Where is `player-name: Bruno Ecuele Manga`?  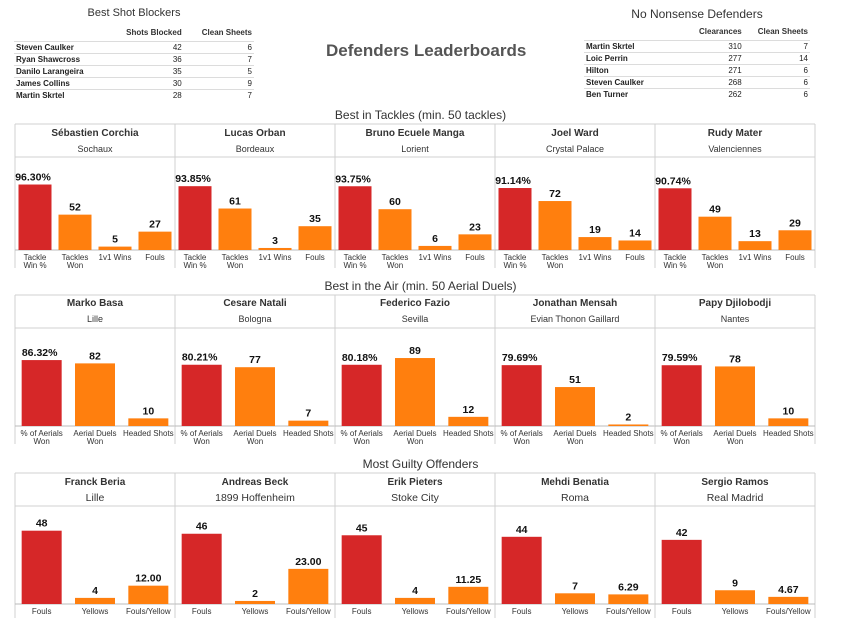
player-name: Bruno Ecuele Manga is located at coordinates (415, 133).